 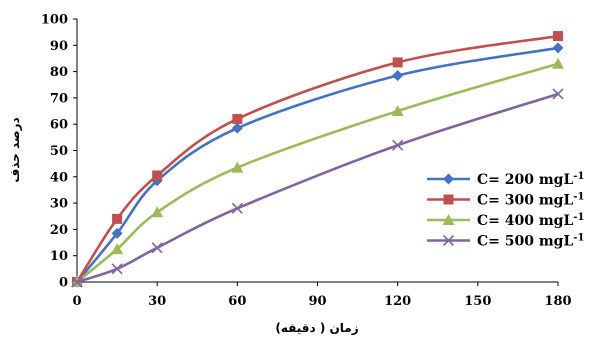 I want to click on y-tick-label: 60, so click(x=59, y=125).